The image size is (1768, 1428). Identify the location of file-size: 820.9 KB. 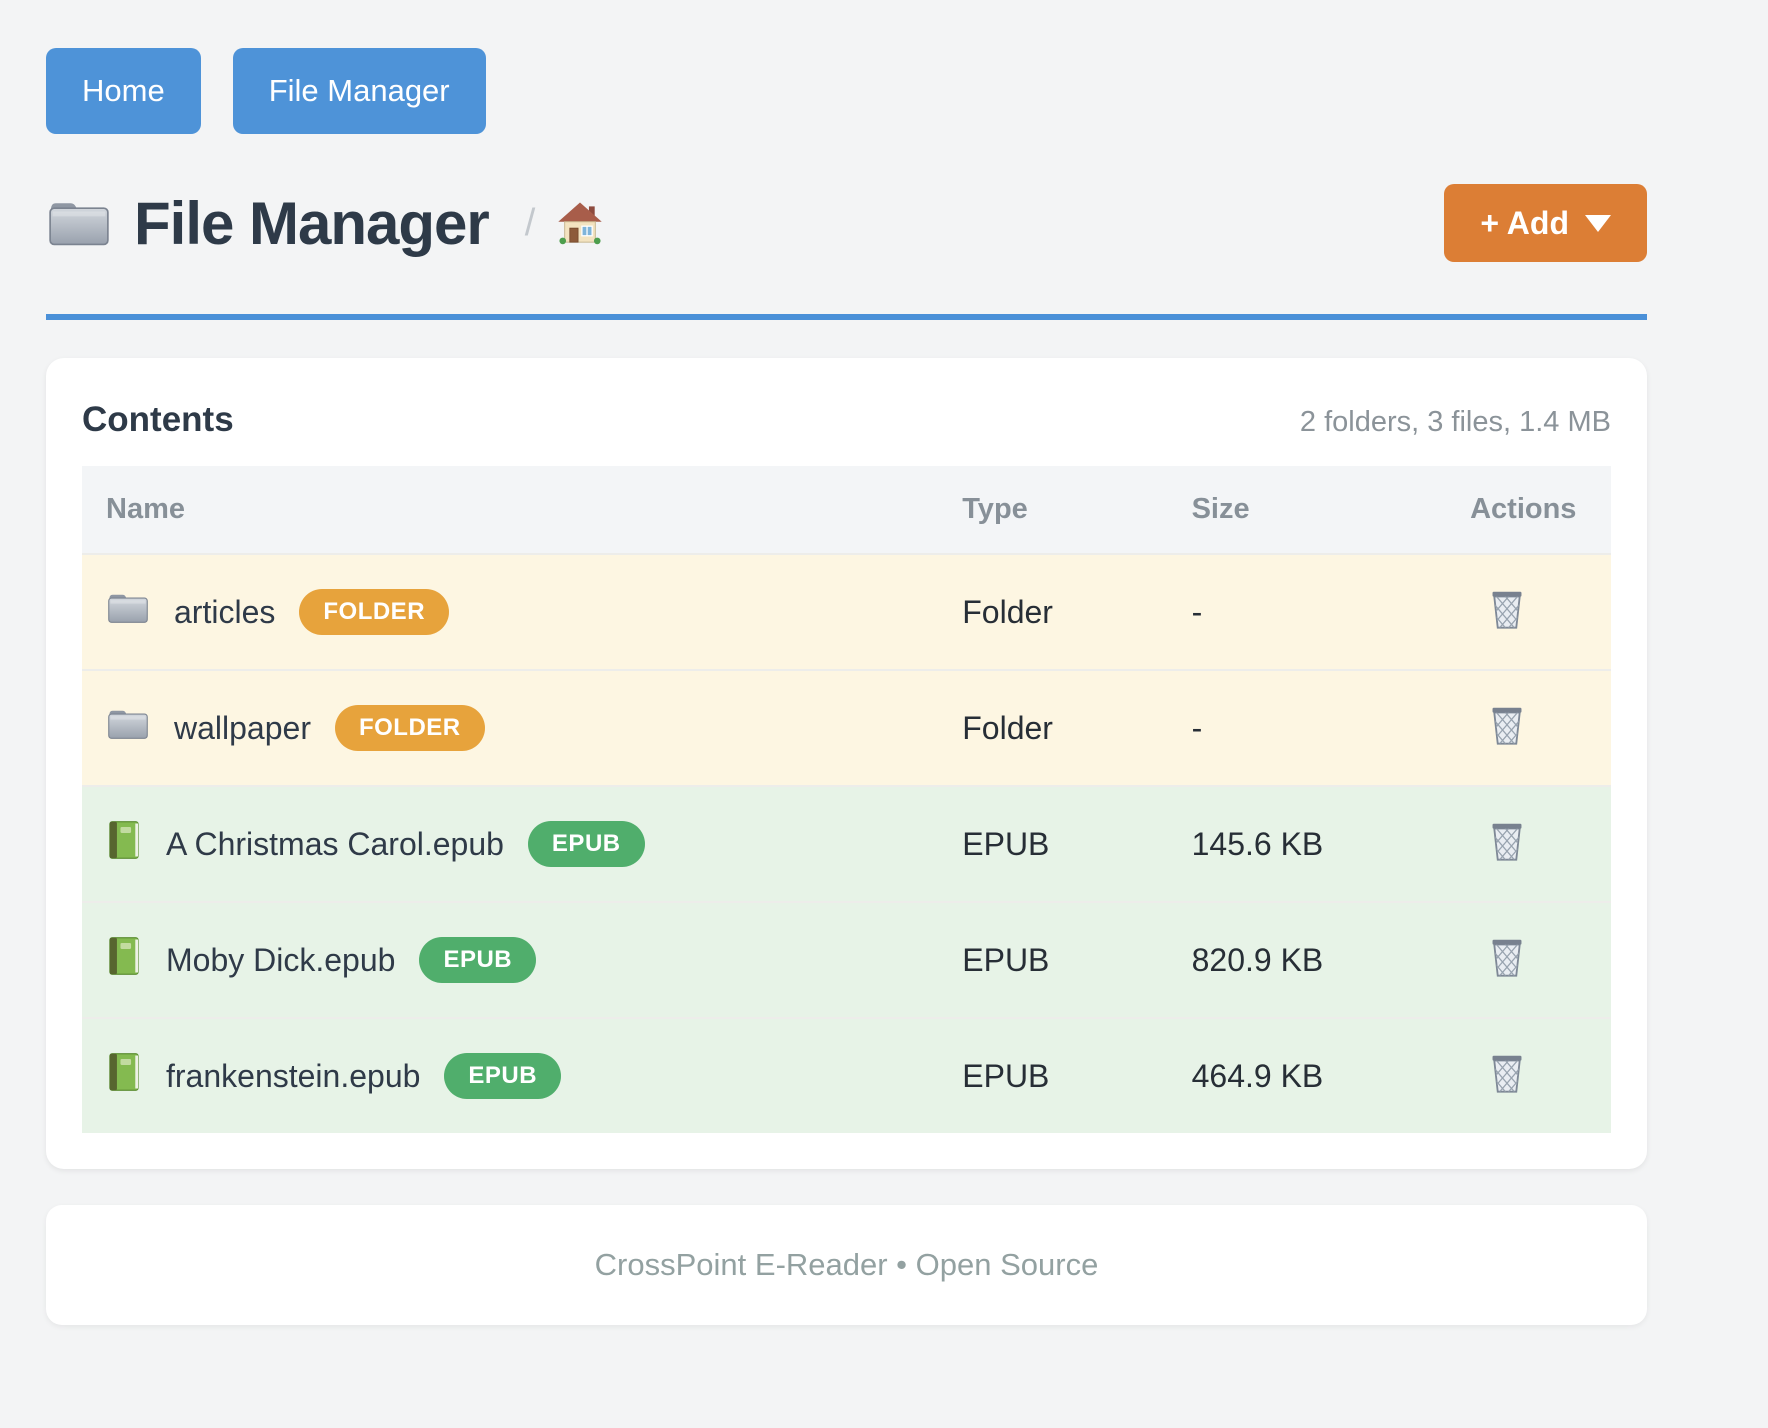
(1257, 959).